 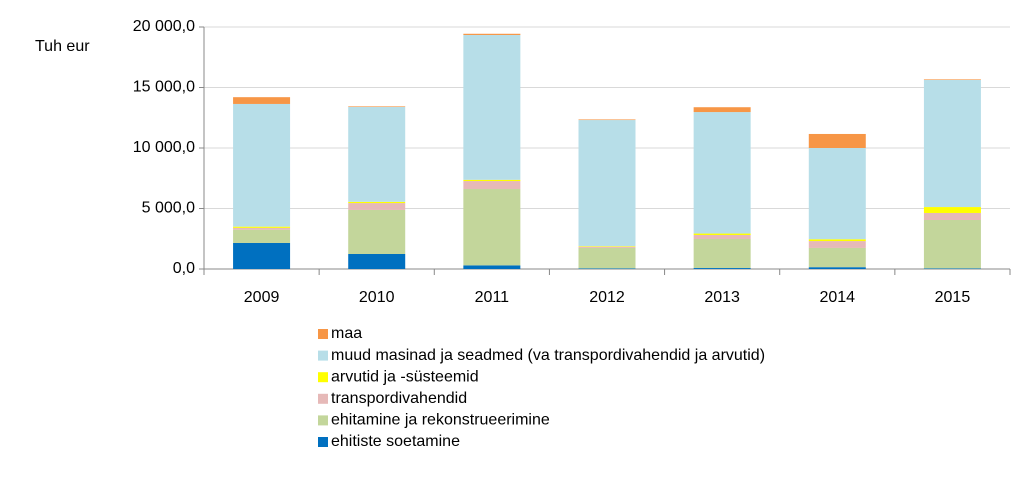 What do you see at coordinates (607, 297) in the screenshot?
I see `x-tick-label: 2012` at bounding box center [607, 297].